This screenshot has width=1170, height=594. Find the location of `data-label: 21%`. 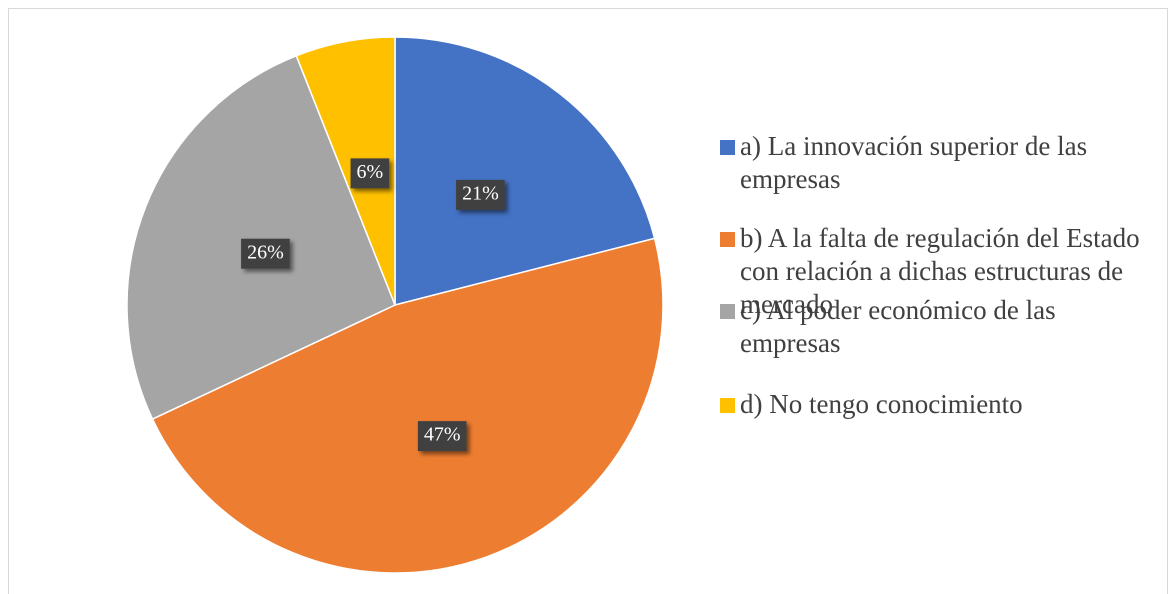

data-label: 21% is located at coordinates (480, 194).